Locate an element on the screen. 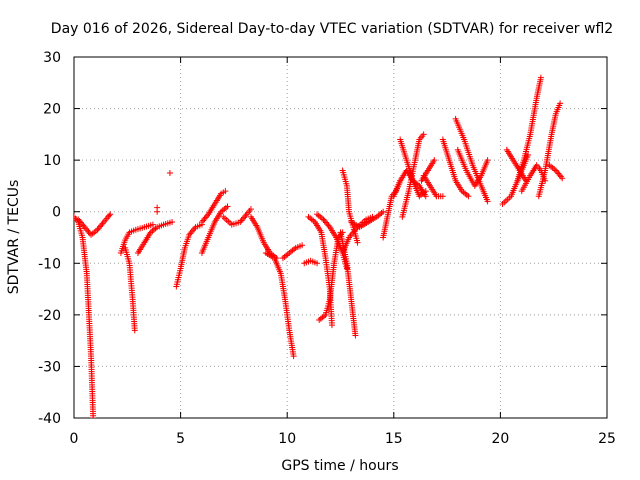  x-tick-label: 0 is located at coordinates (74, 439).